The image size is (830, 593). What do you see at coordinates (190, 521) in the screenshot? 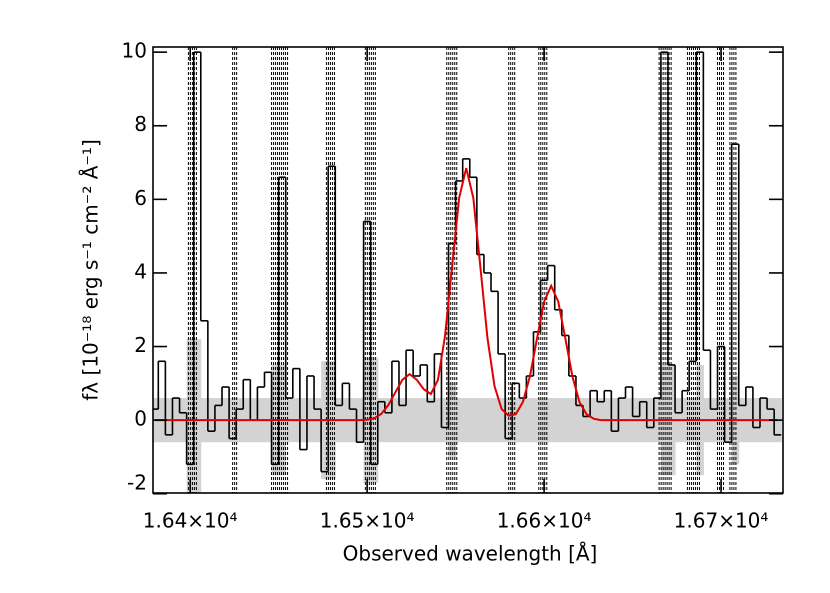
I see `x-tick-label: 1.64×10⁴` at bounding box center [190, 521].